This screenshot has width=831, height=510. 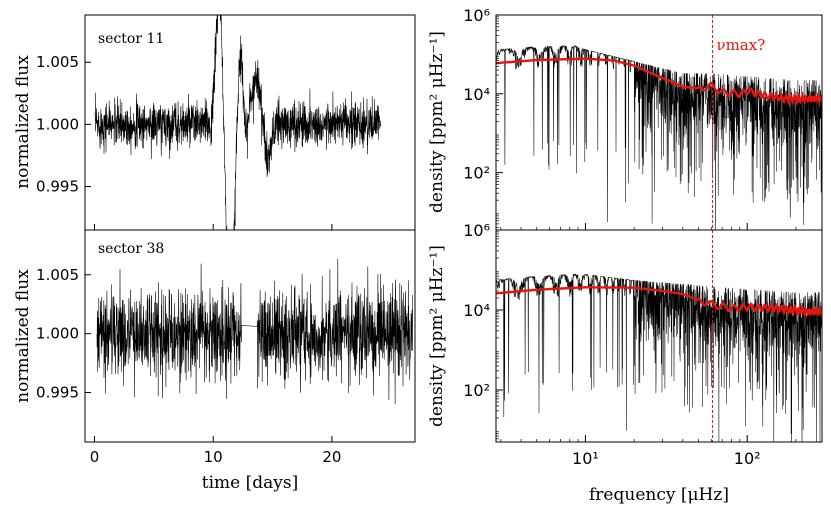 What do you see at coordinates (659, 357) in the screenshot?
I see `psd-sector-38-spectrum` at bounding box center [659, 357].